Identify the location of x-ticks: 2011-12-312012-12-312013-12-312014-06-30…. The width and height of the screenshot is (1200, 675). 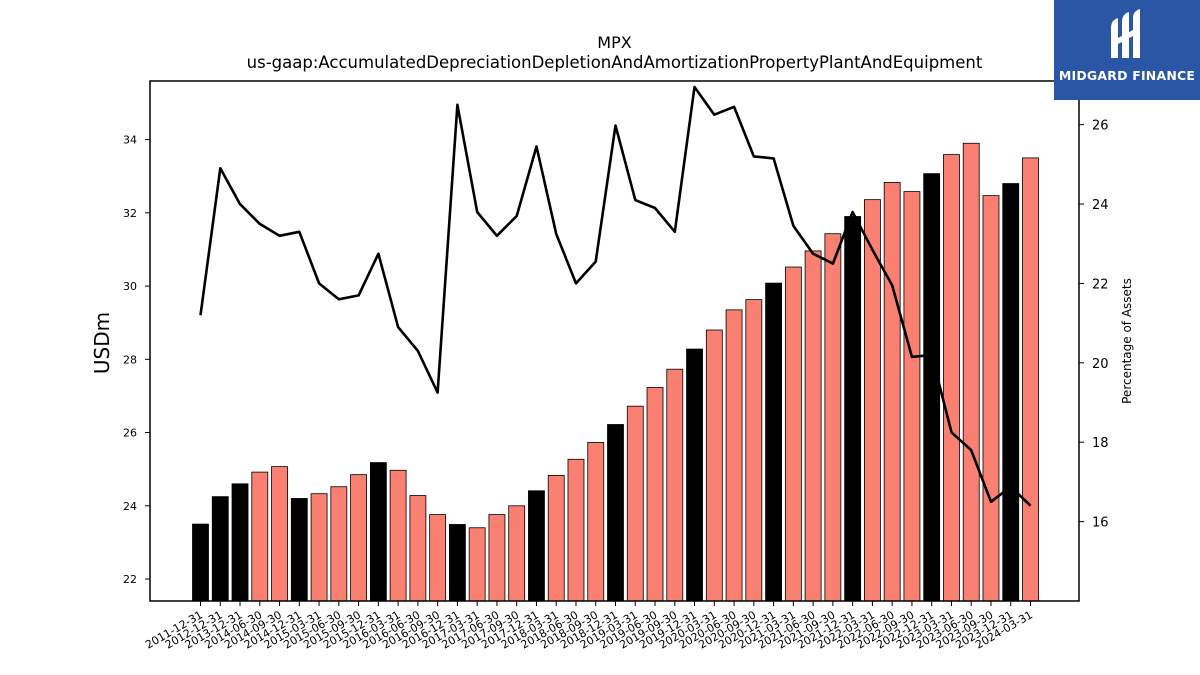
(589, 626).